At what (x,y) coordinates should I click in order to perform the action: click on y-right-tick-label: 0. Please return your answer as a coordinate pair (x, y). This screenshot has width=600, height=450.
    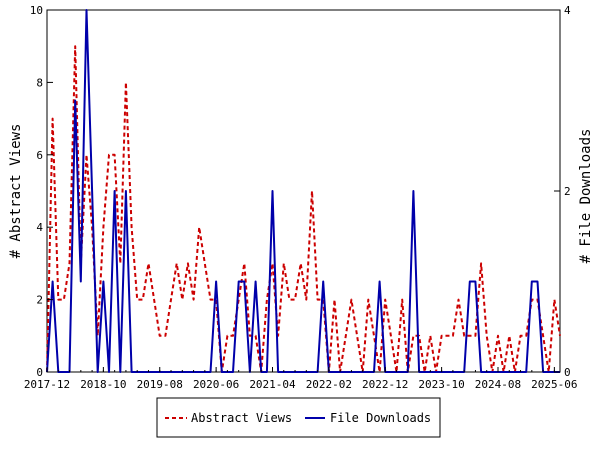
    Looking at the image, I should click on (567, 372).